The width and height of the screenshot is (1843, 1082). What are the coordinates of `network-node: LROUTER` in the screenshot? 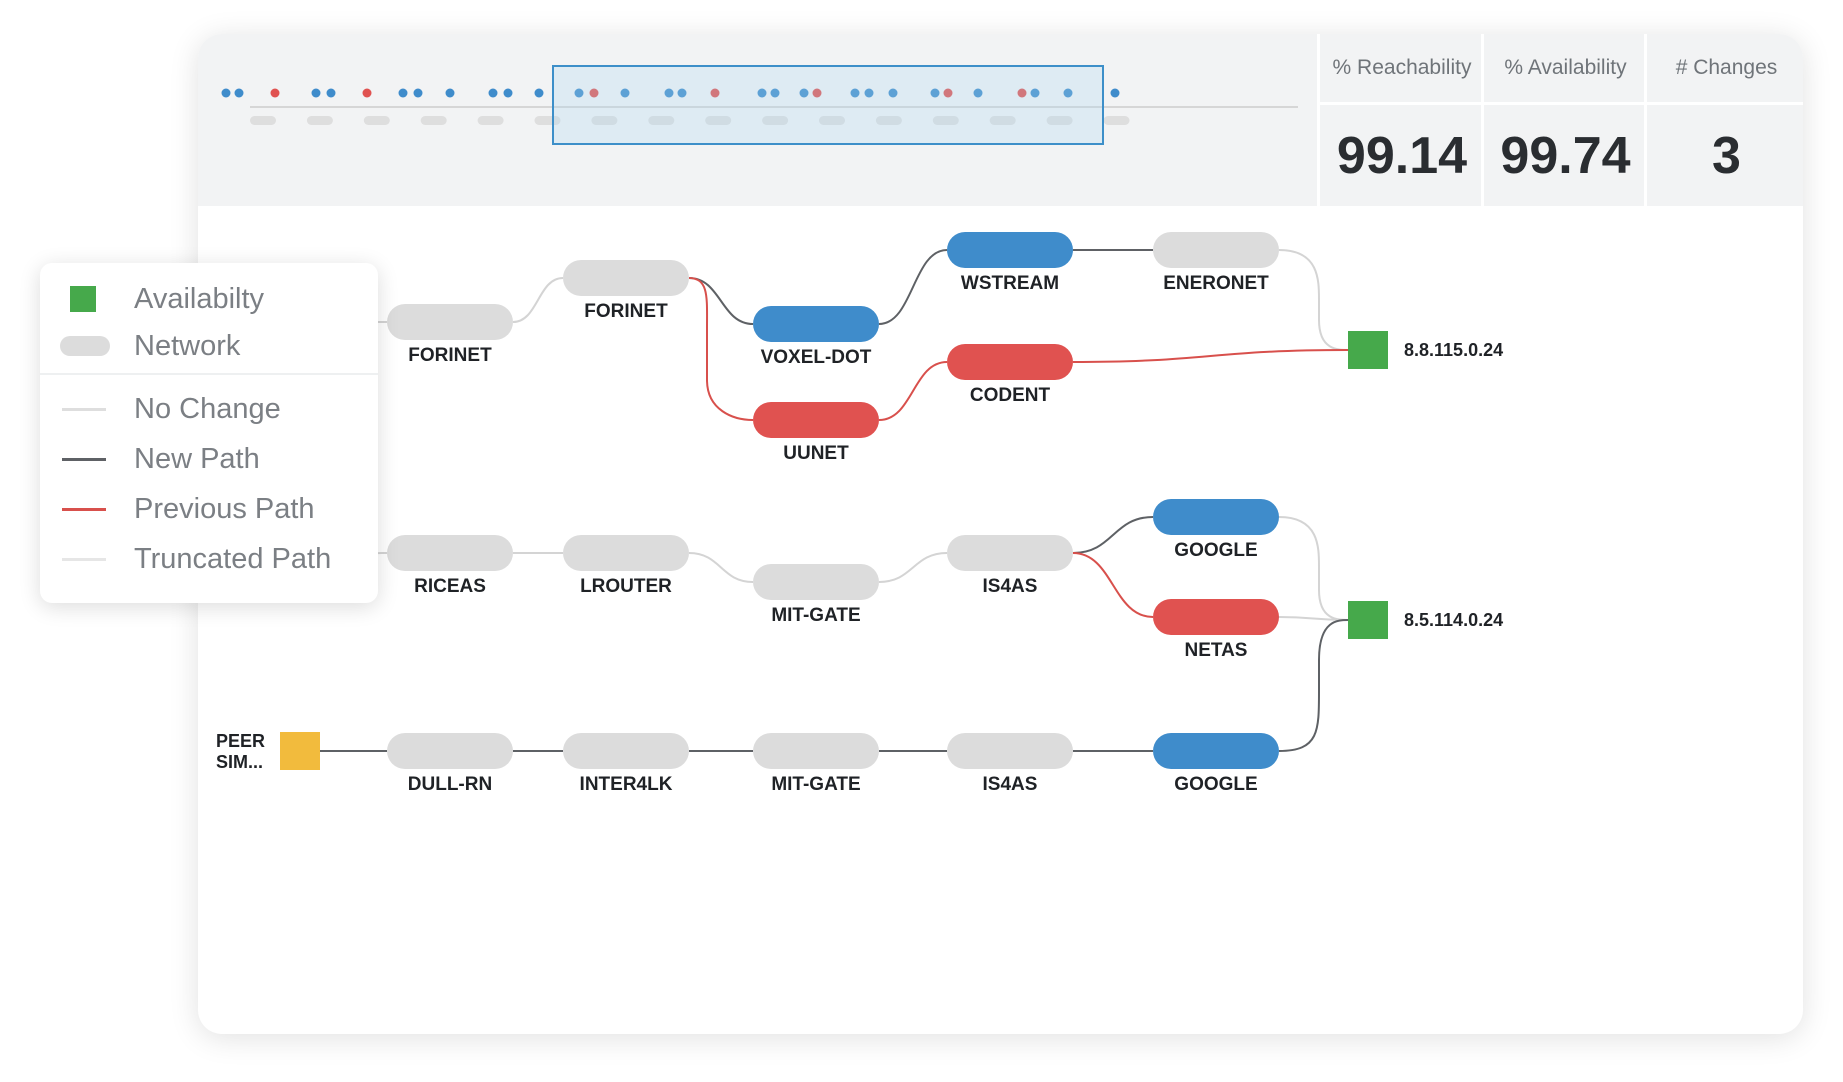 It's located at (626, 566).